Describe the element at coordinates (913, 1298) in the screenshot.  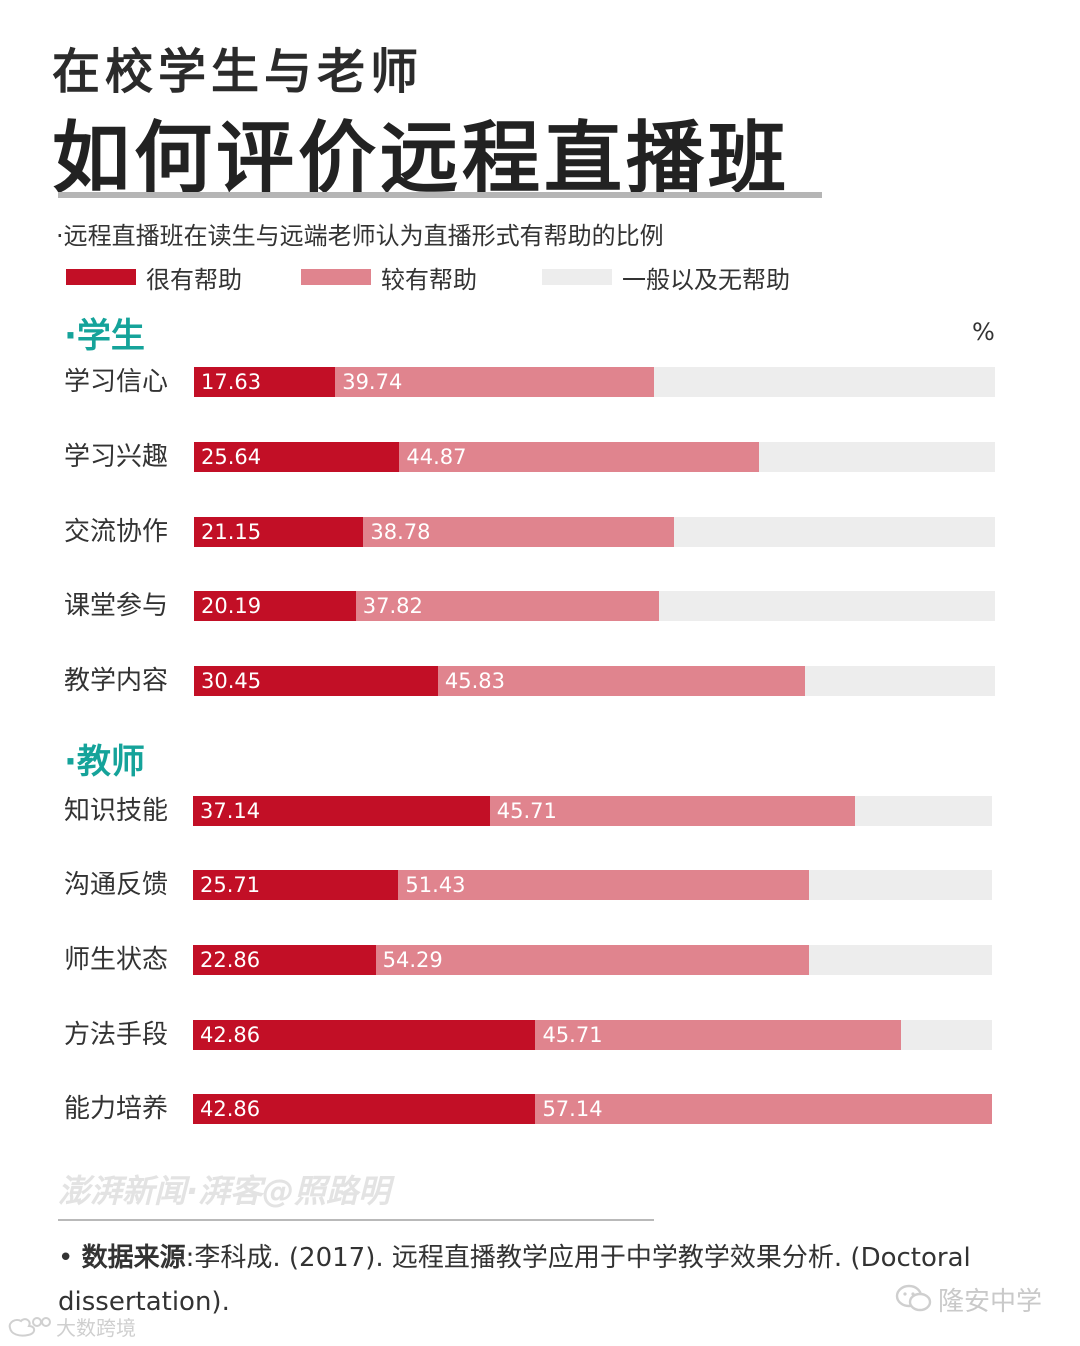
I see `wechat-icon` at that location.